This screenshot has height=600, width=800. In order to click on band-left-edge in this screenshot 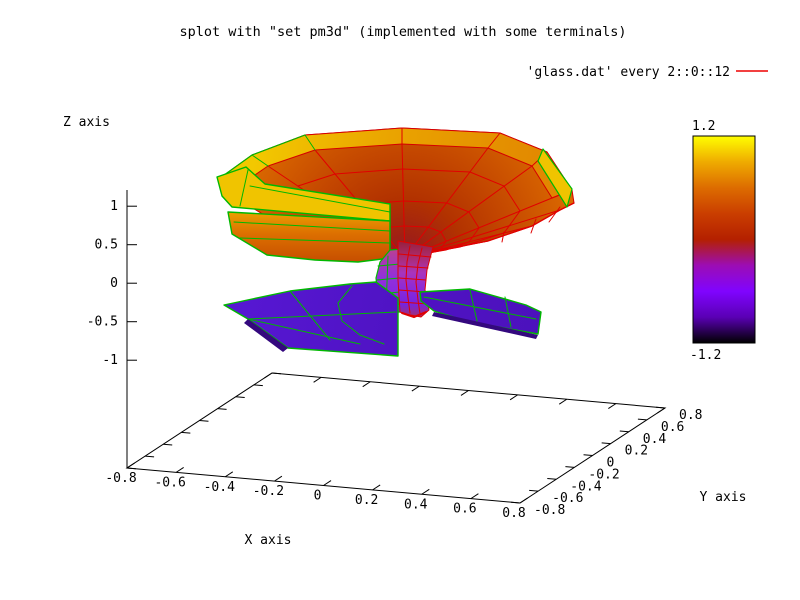, I will do `click(262, 156)`.